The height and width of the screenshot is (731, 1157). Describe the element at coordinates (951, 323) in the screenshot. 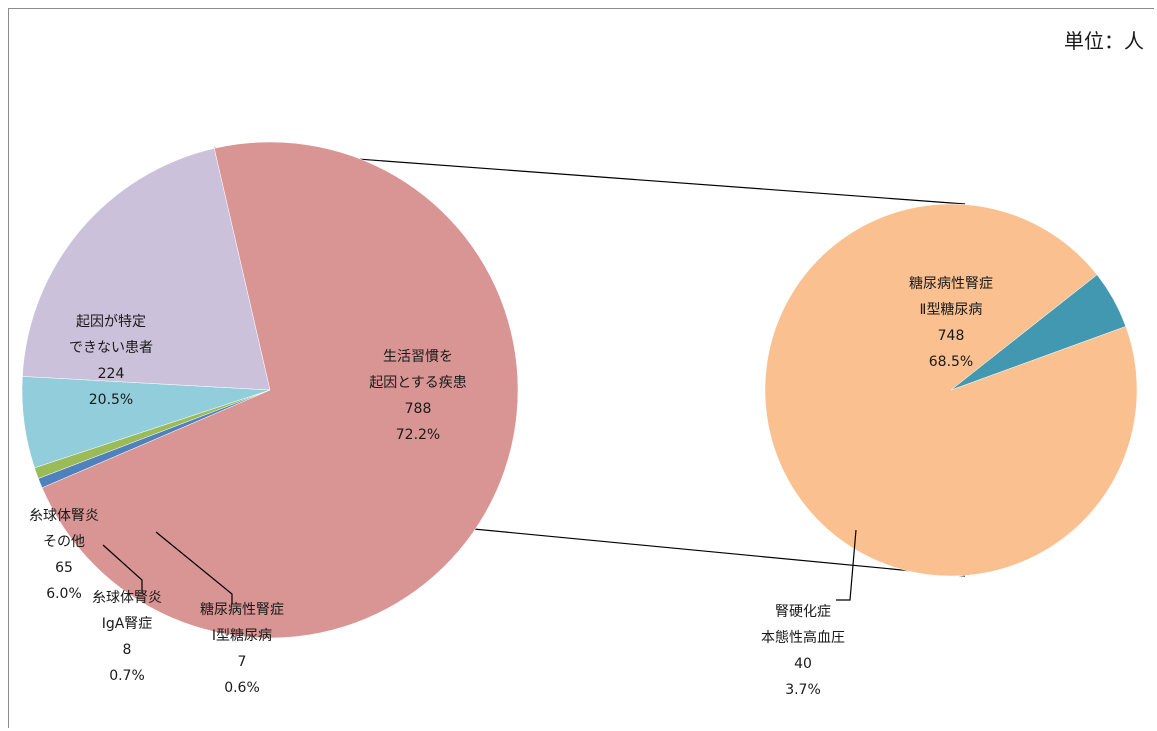

I see `data-label-dm2: 糖尿病性腎症 Ⅱ型糖尿病 748 68.5%` at that location.